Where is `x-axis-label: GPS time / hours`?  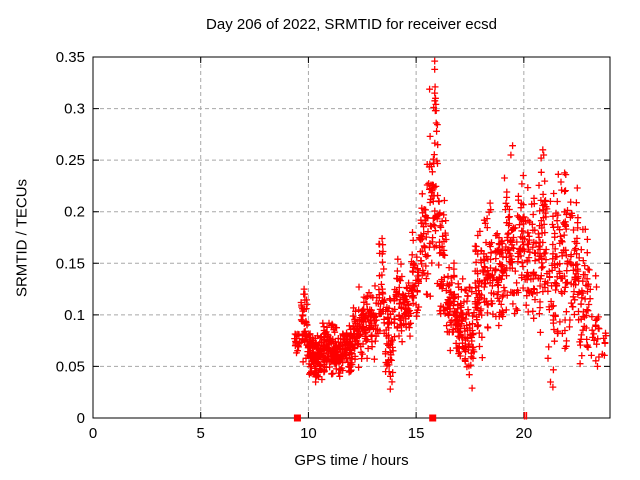 x-axis-label: GPS time / hours is located at coordinates (351, 460).